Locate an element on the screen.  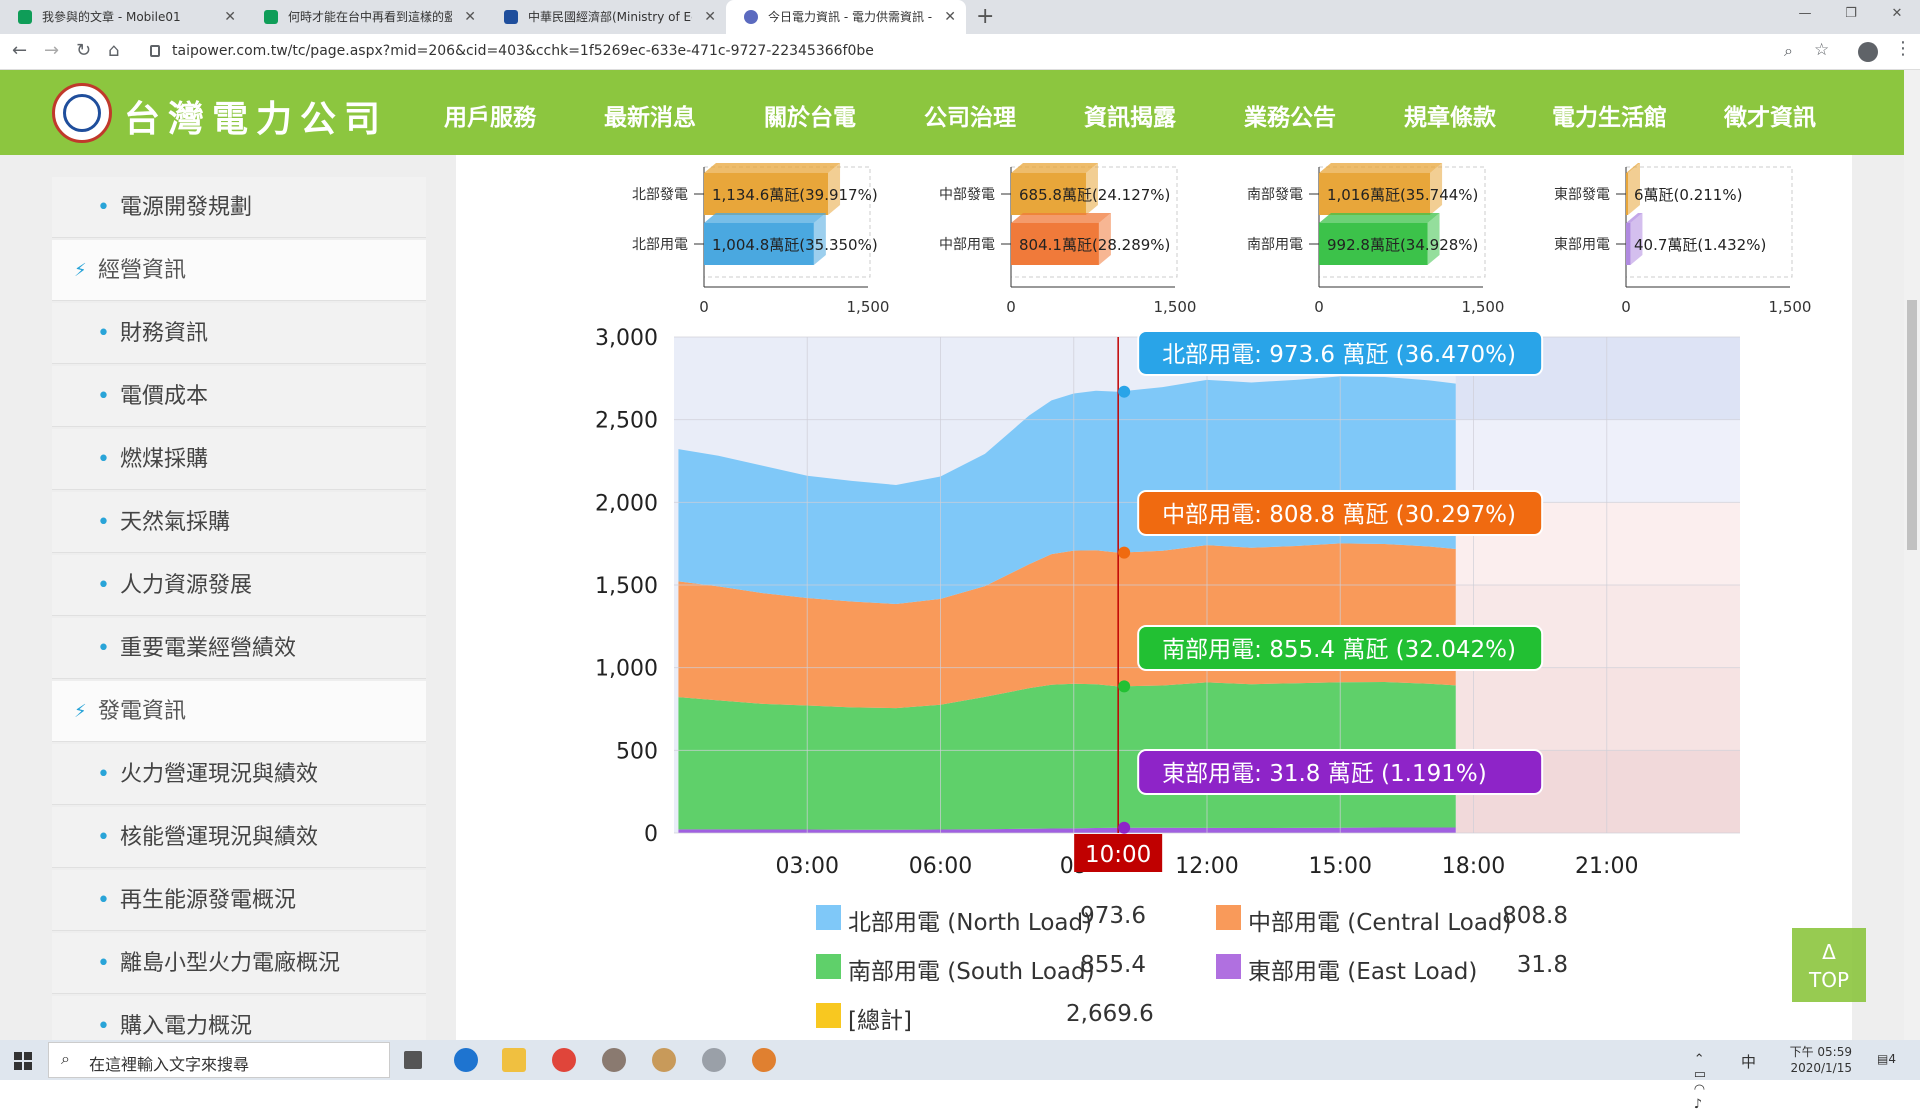
maximize-button: ❐ is located at coordinates (1851, 13).